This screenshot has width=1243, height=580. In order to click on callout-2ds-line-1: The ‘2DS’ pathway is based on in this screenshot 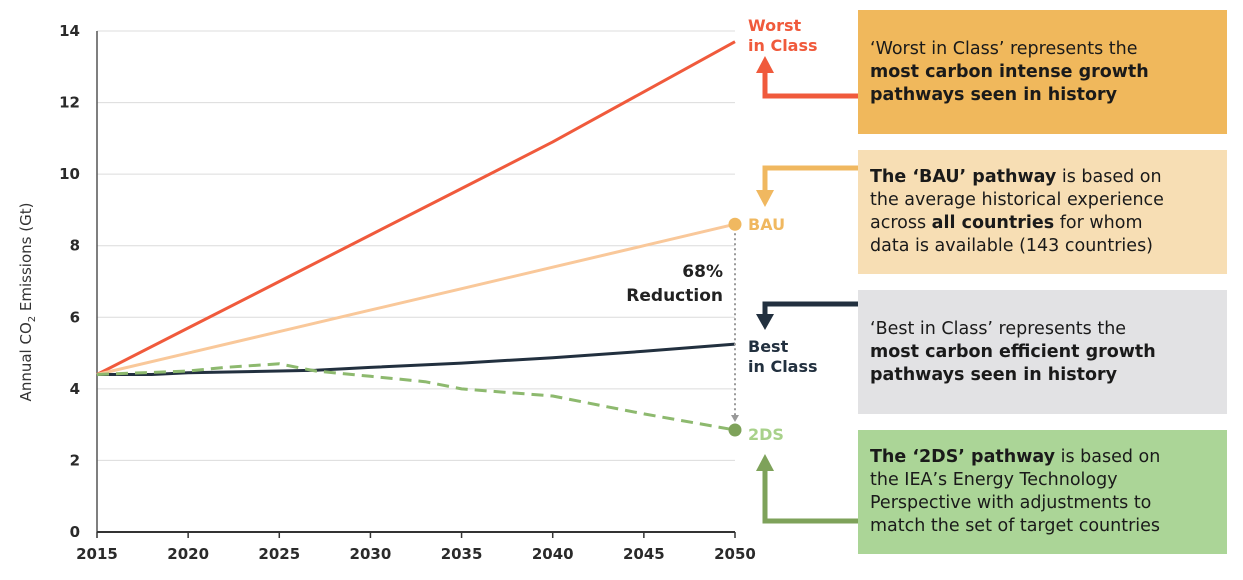, I will do `click(1015, 457)`.